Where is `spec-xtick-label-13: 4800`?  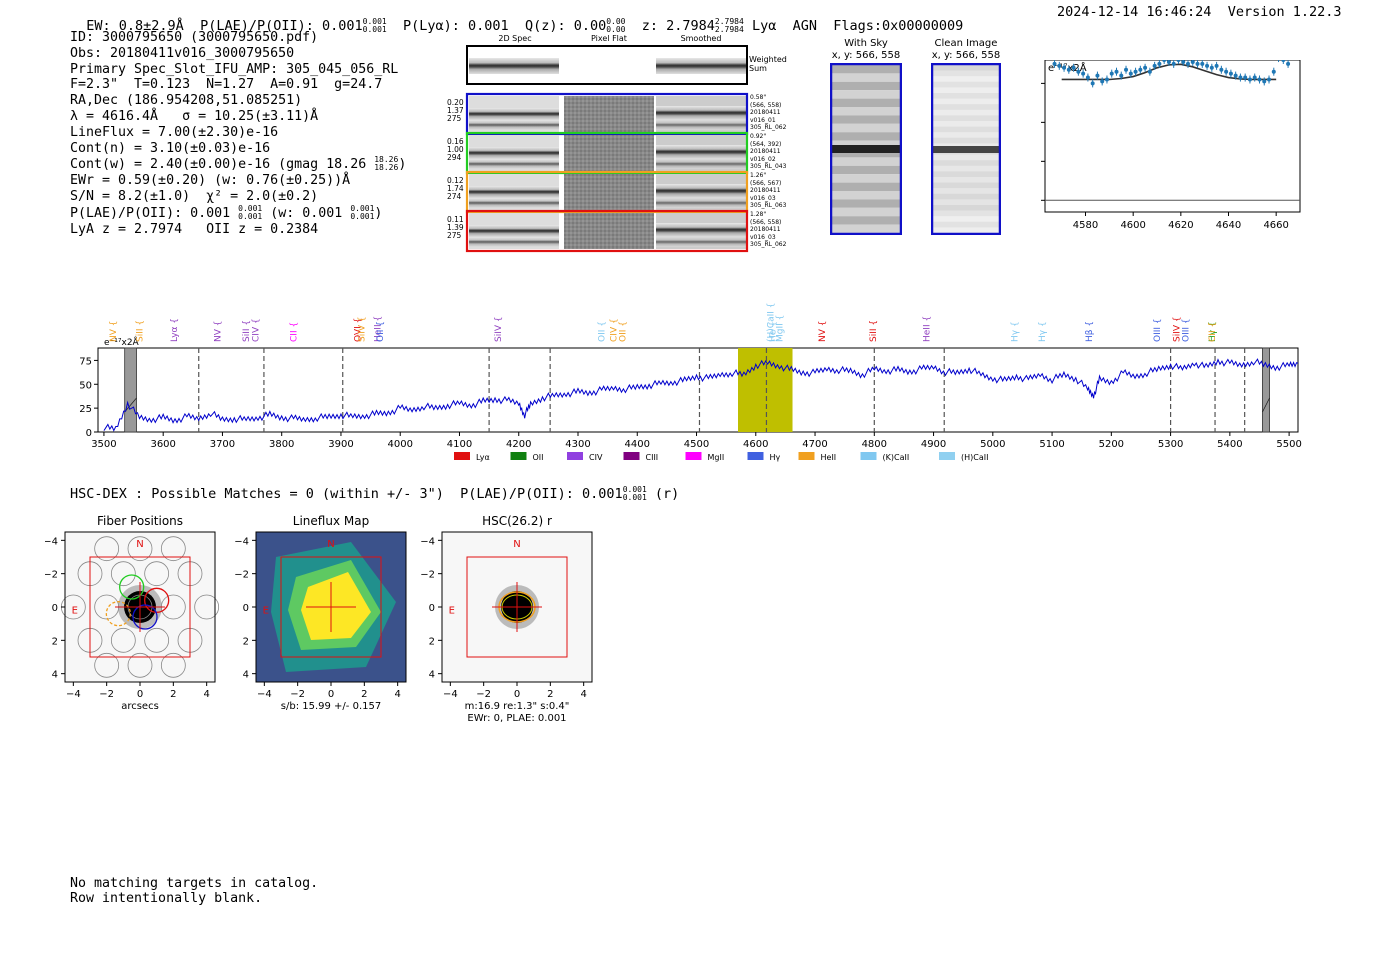 spec-xtick-label-13: 4800 is located at coordinates (874, 444).